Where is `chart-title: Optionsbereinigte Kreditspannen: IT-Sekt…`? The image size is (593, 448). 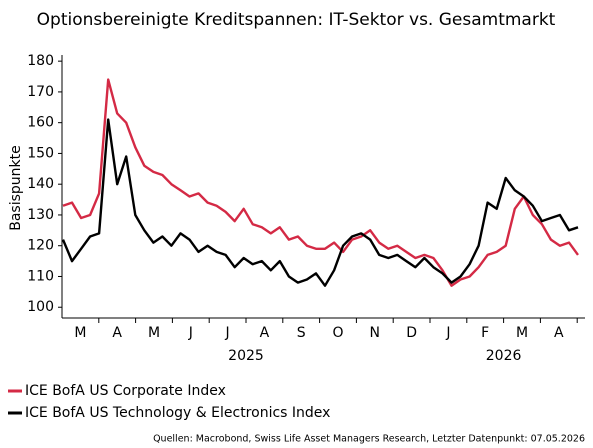 chart-title: Optionsbereinigte Kreditspannen: IT-Sekt… is located at coordinates (296, 20).